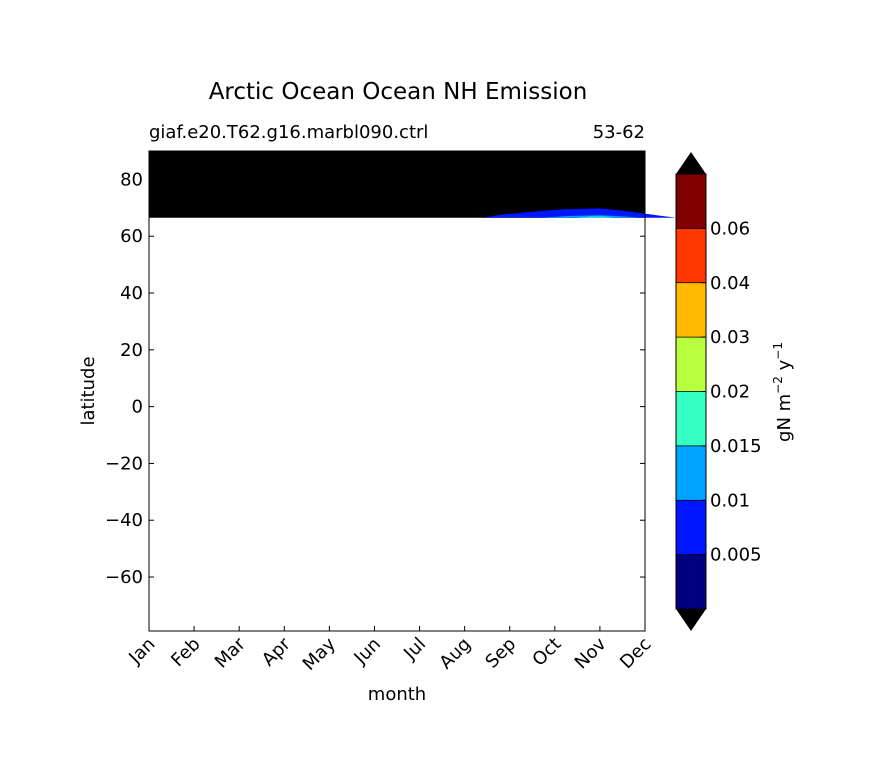 Image resolution: width=876 pixels, height=783 pixels. Describe the element at coordinates (730, 228) in the screenshot. I see `colorbar-tick-label: 0.06` at that location.